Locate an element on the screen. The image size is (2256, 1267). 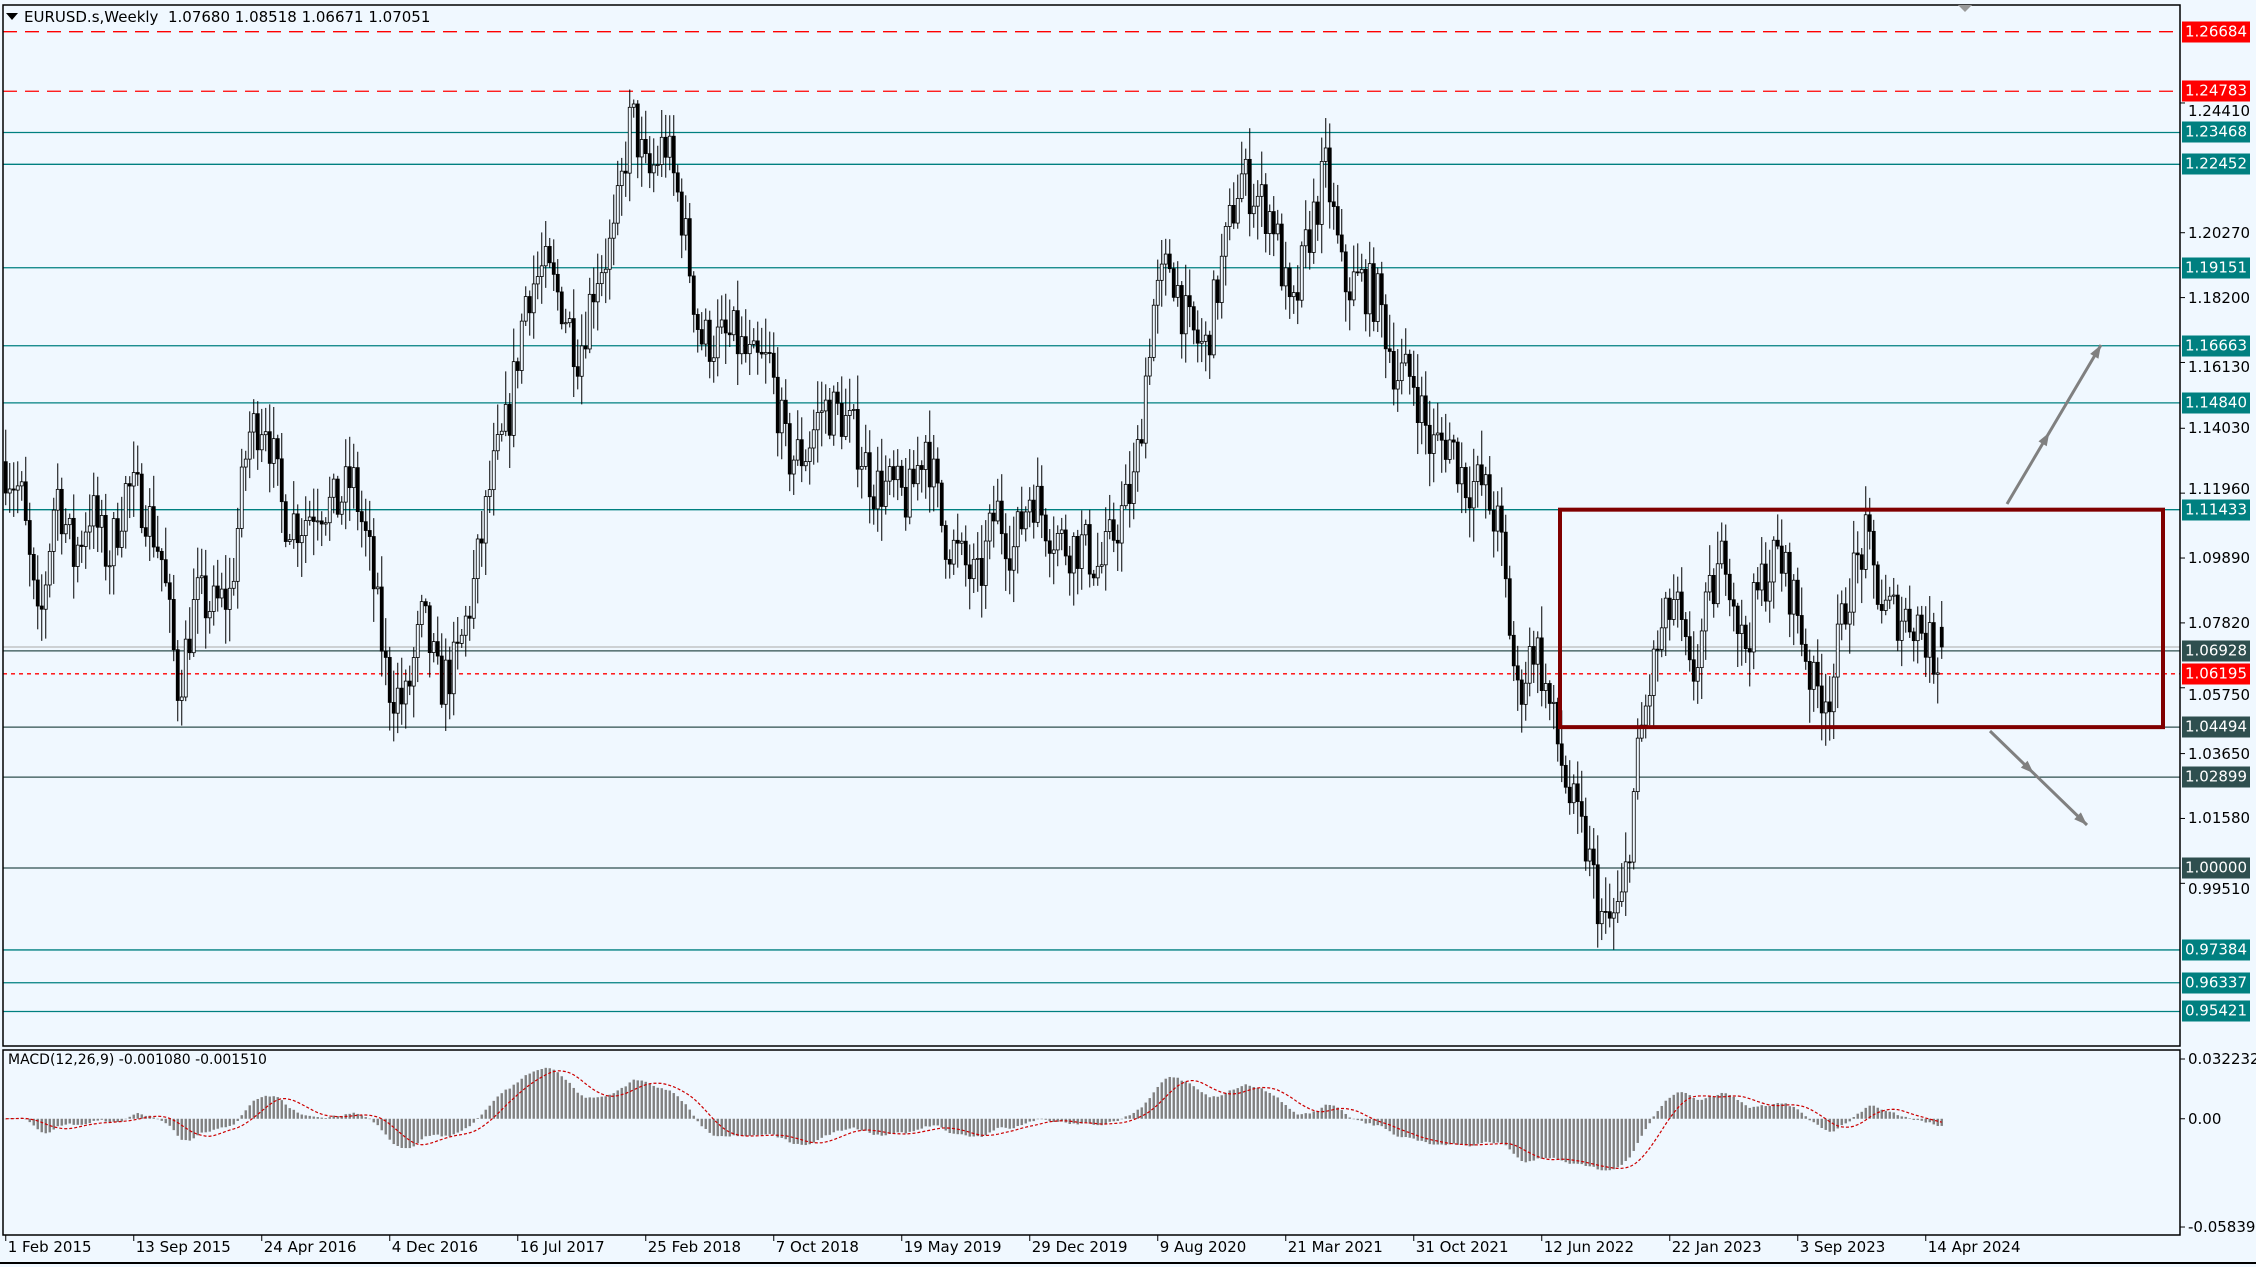
level-price-label: 1.23468 is located at coordinates (2216, 132).